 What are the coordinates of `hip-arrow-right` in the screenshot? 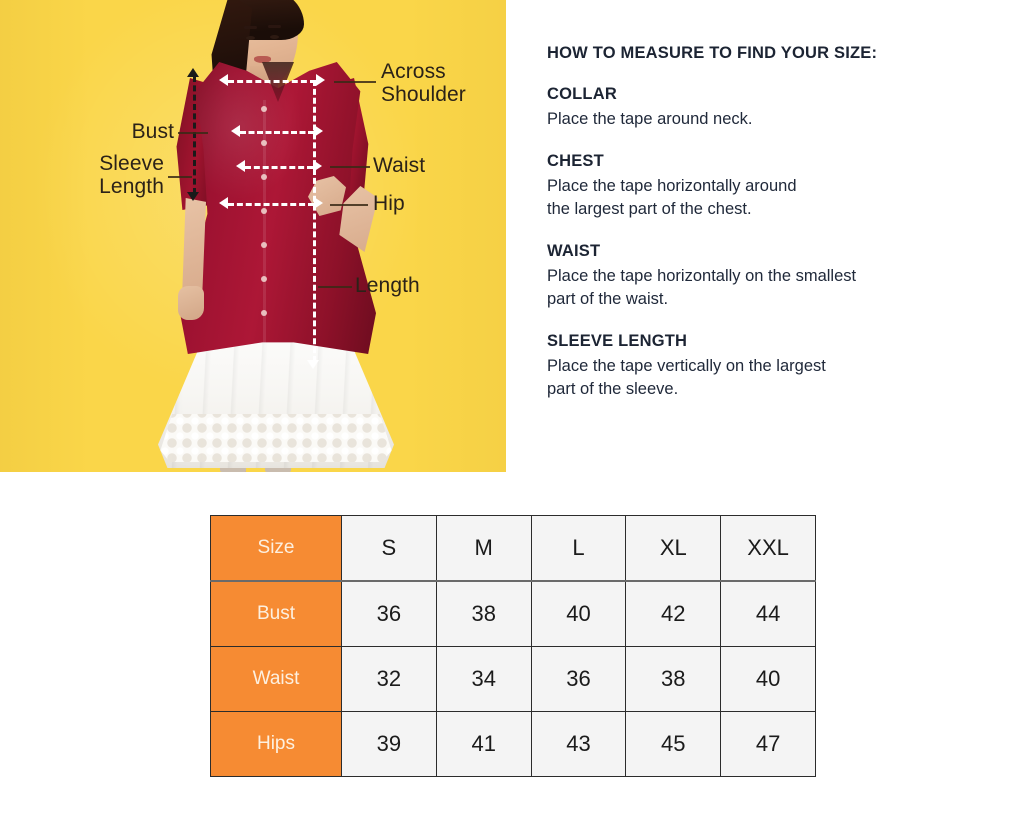 It's located at (318, 203).